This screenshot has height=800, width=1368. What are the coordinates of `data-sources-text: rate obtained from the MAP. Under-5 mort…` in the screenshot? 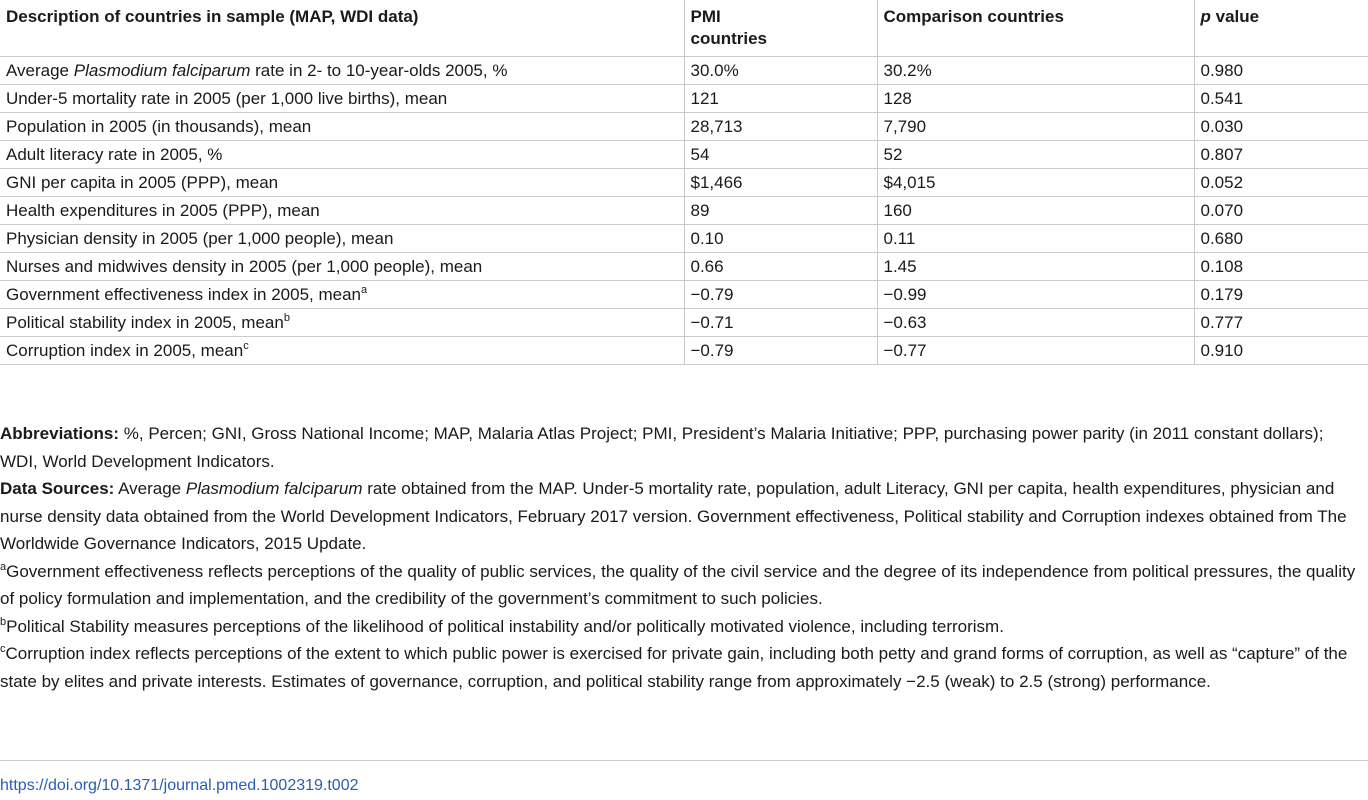 It's located at (673, 516).